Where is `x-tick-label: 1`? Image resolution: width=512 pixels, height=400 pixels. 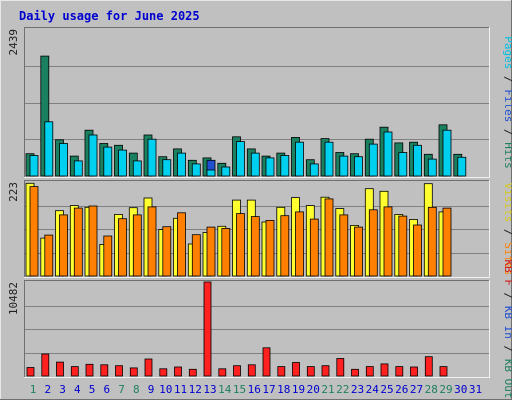
x-tick-label: 1 is located at coordinates (33, 389).